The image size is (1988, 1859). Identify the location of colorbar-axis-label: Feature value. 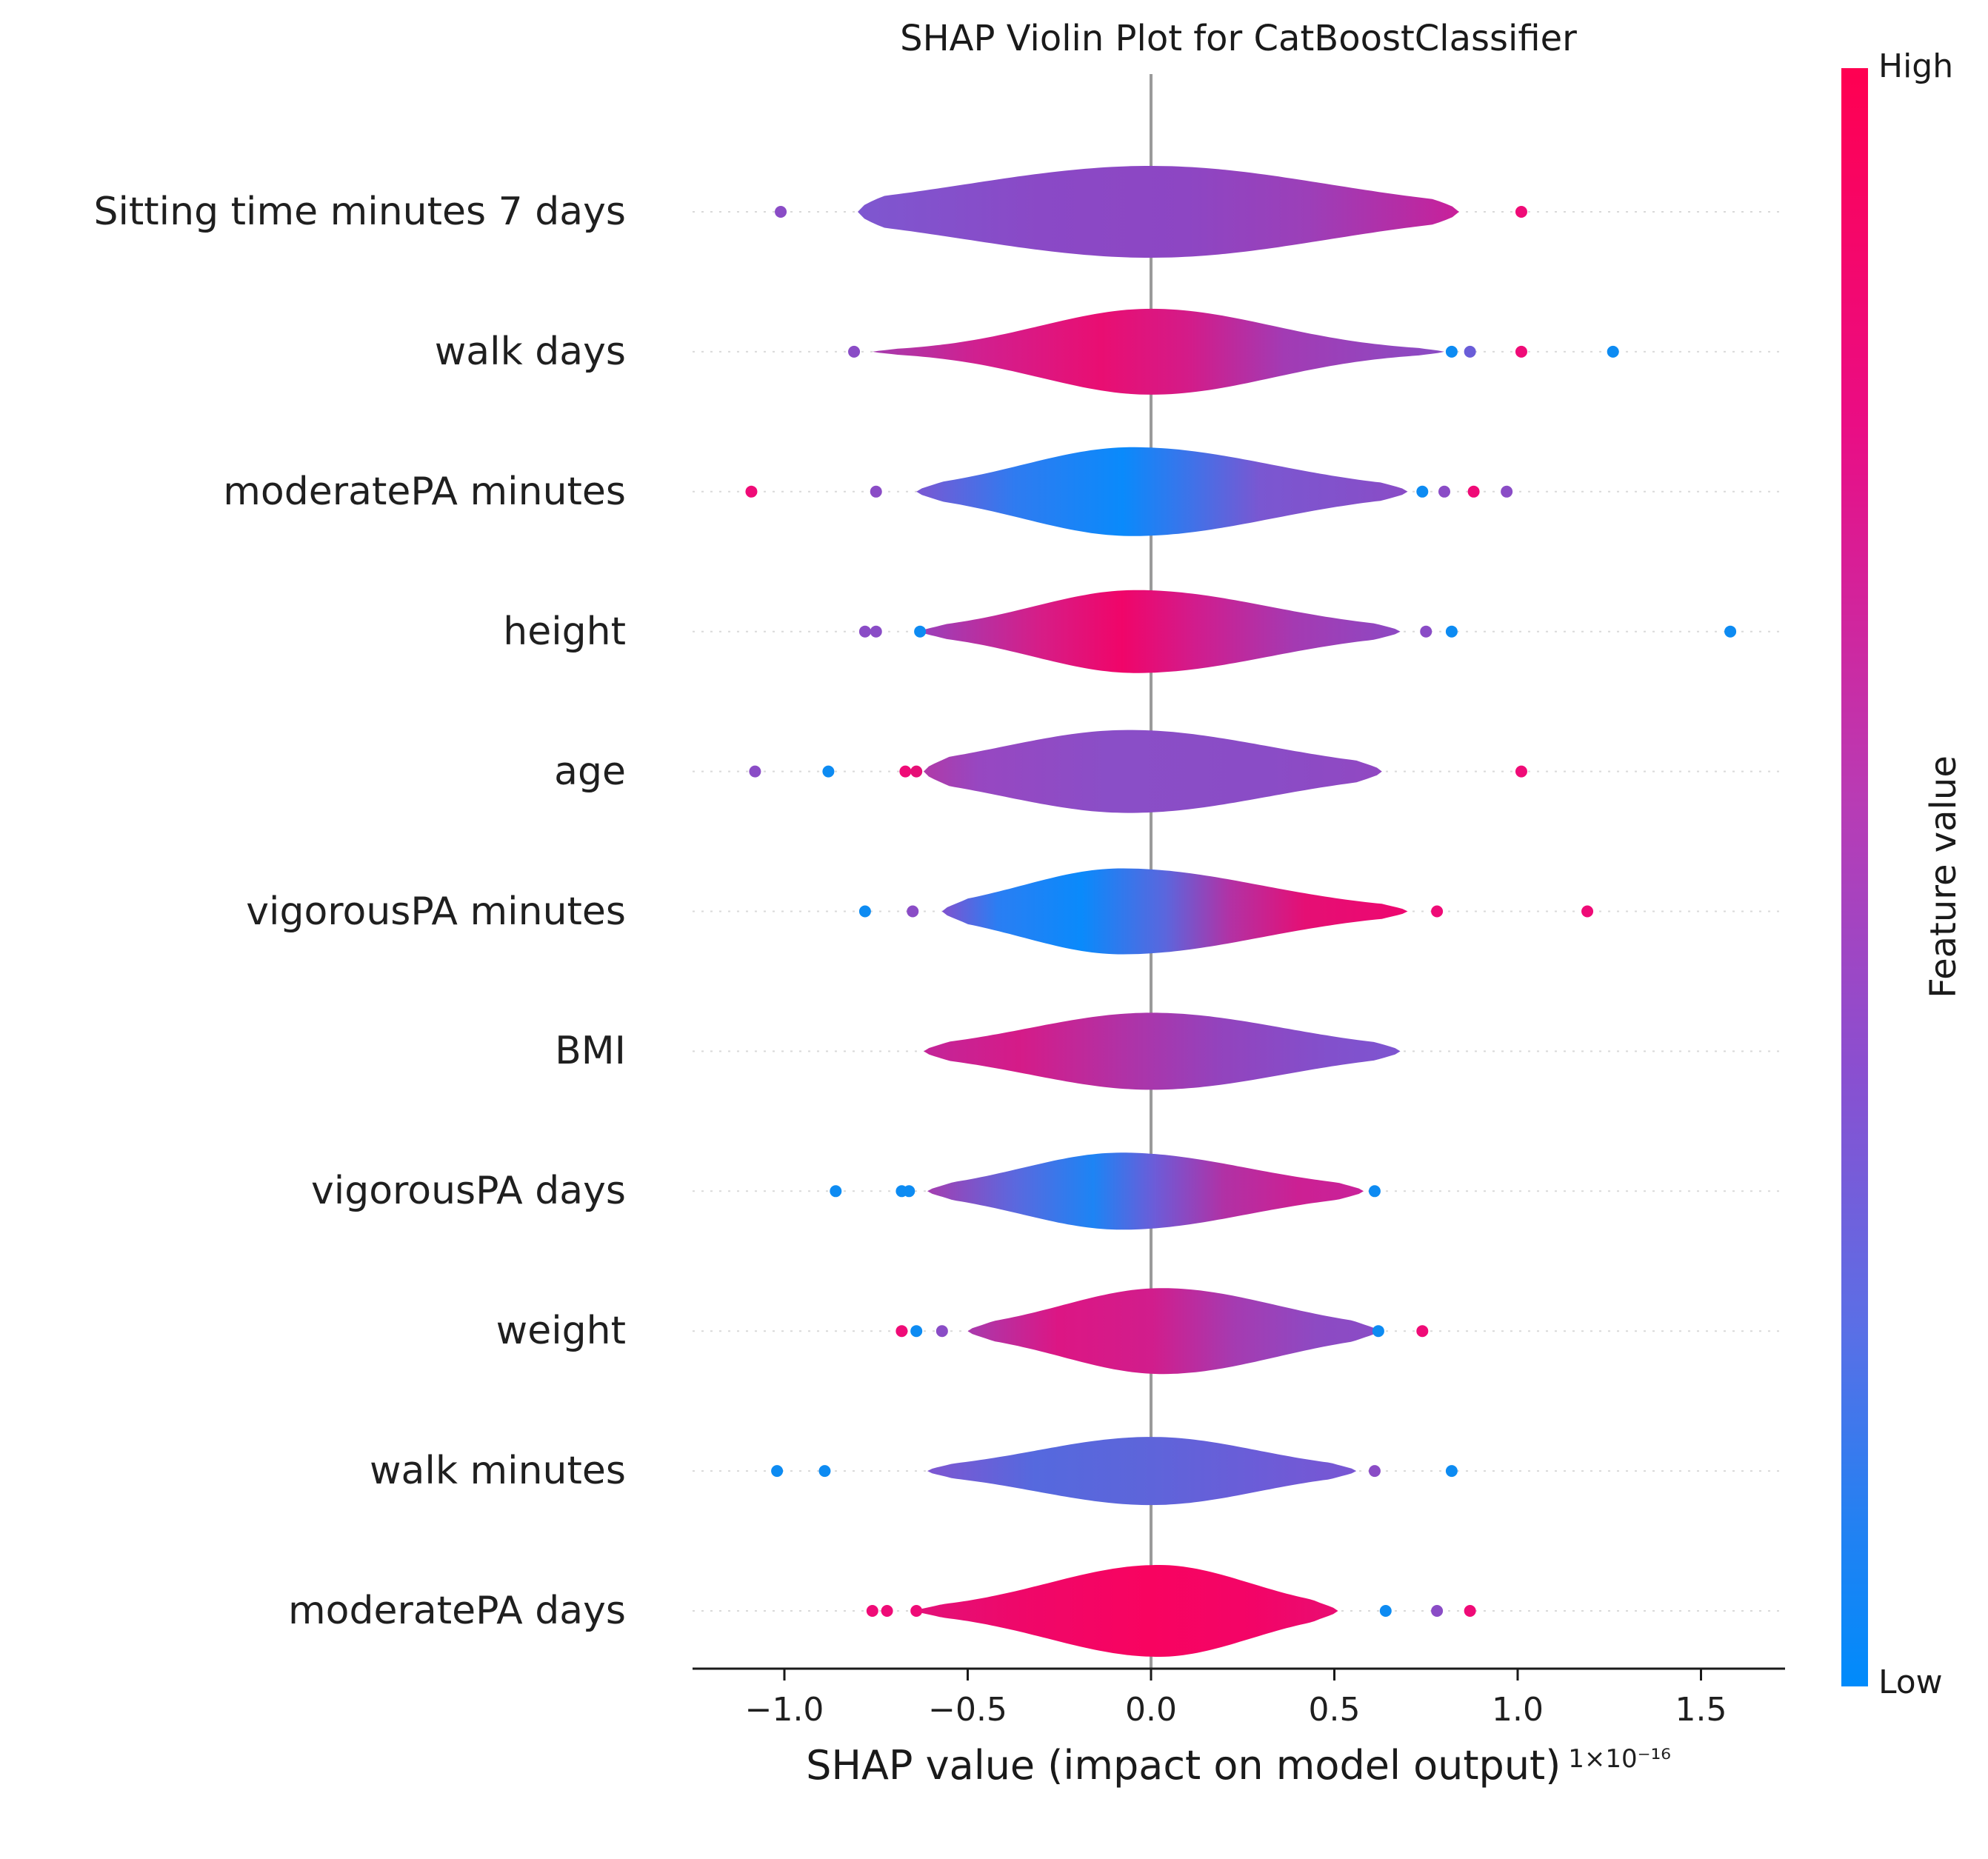
(1944, 877).